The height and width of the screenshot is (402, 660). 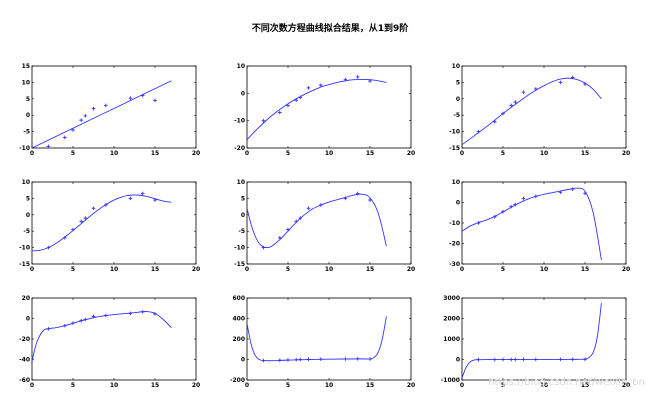 I want to click on y-tick-label: 200, so click(x=238, y=339).